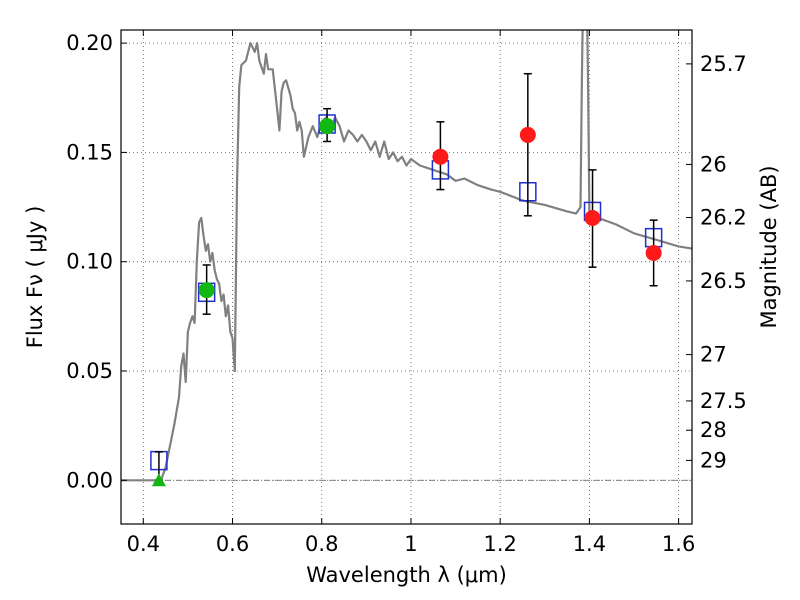 Image resolution: width=800 pixels, height=600 pixels. Describe the element at coordinates (406, 575) in the screenshot. I see `x-axis-label: Wavelength λ (μm)` at that location.